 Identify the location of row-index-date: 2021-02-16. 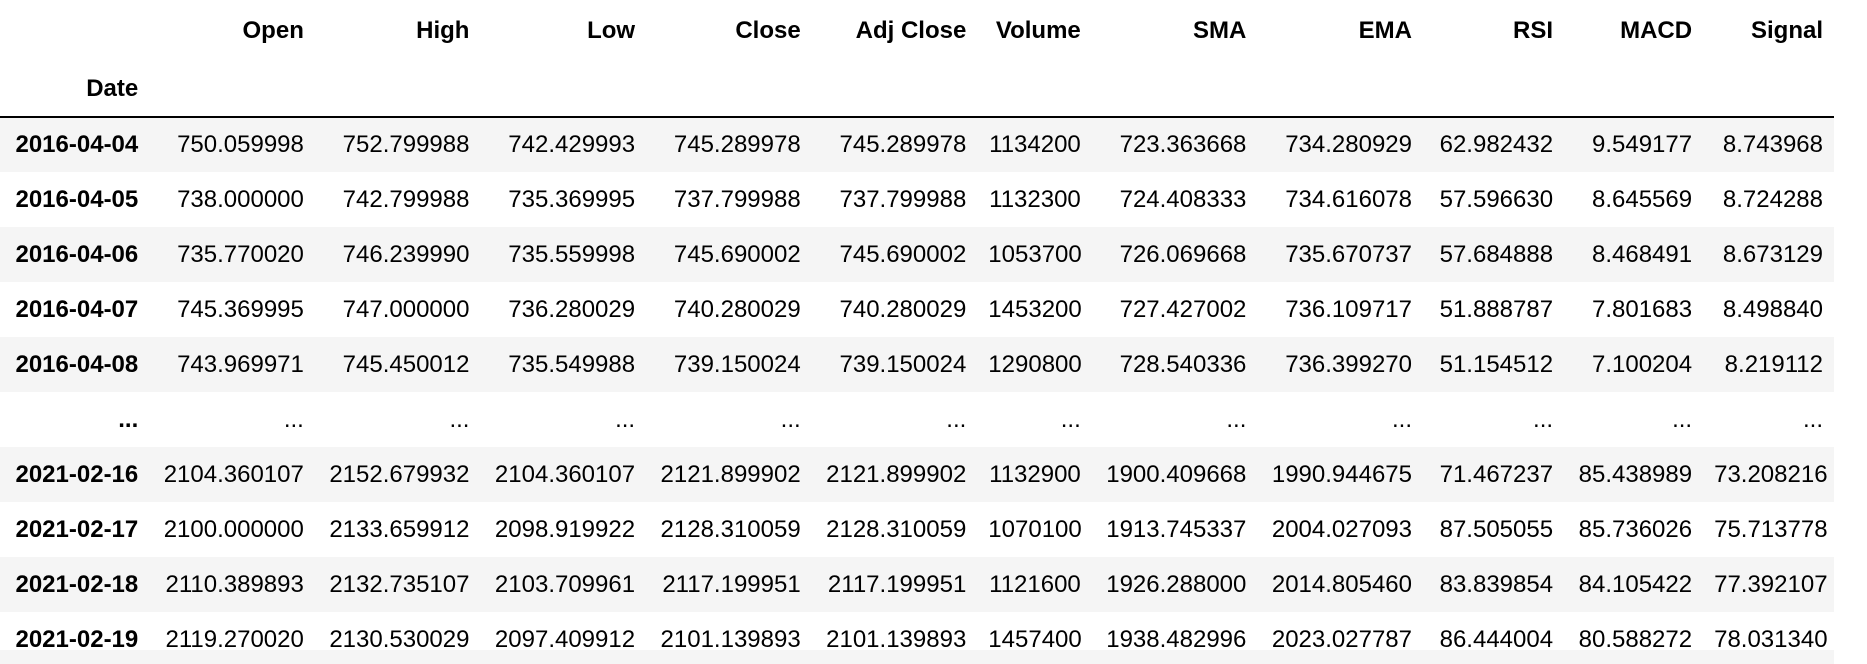
(77, 474).